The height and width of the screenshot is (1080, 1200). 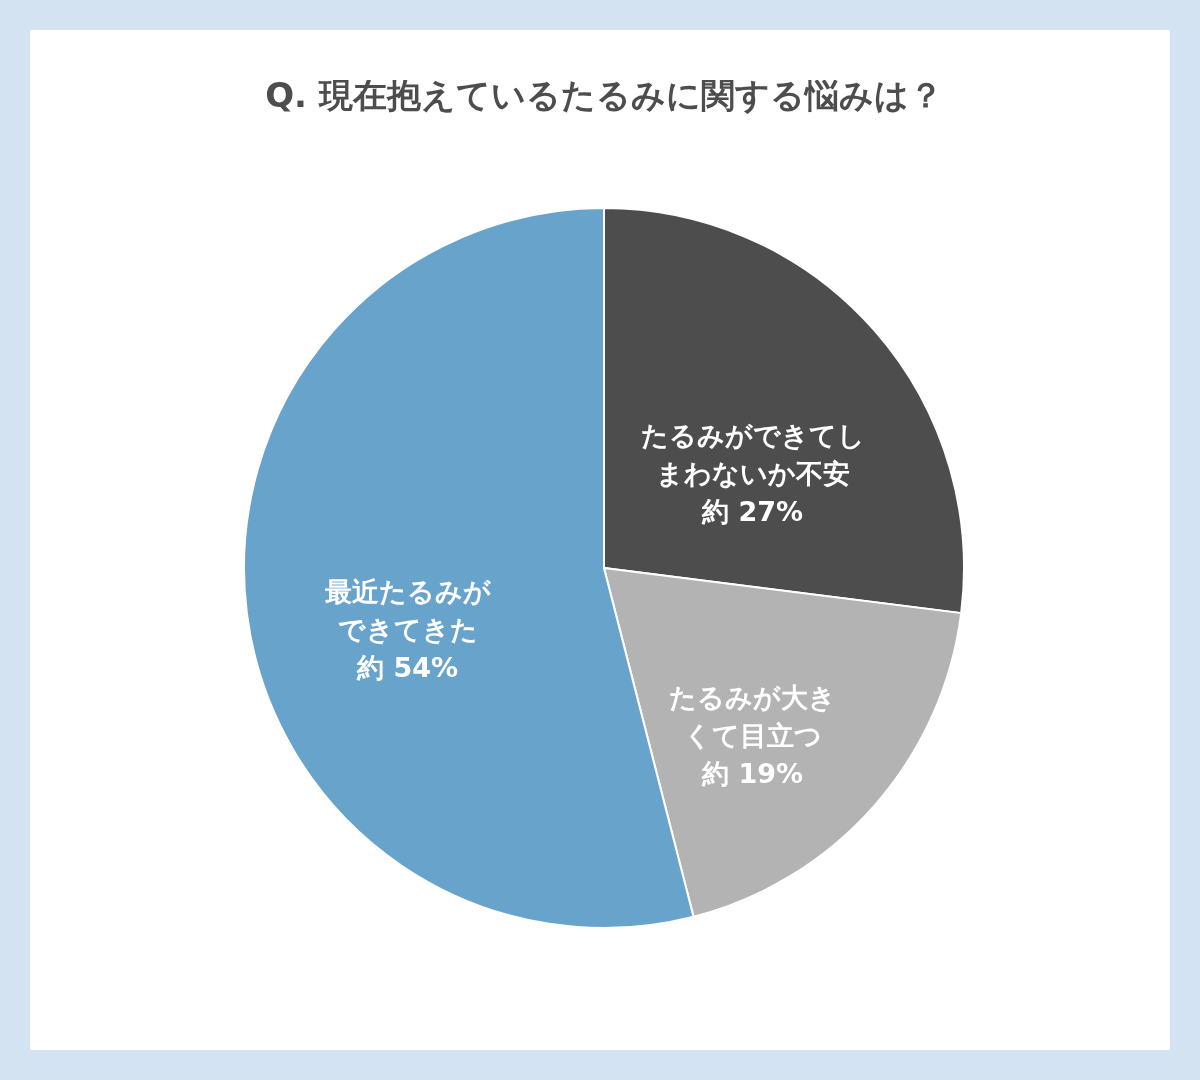 I want to click on data-label: 約 27%, so click(x=752, y=512).